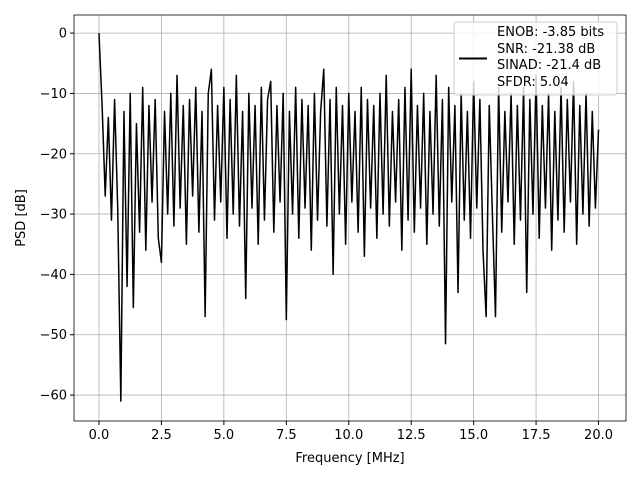 This screenshot has height=480, width=640. I want to click on x-axis-label: Frequency [MHz], so click(349, 458).